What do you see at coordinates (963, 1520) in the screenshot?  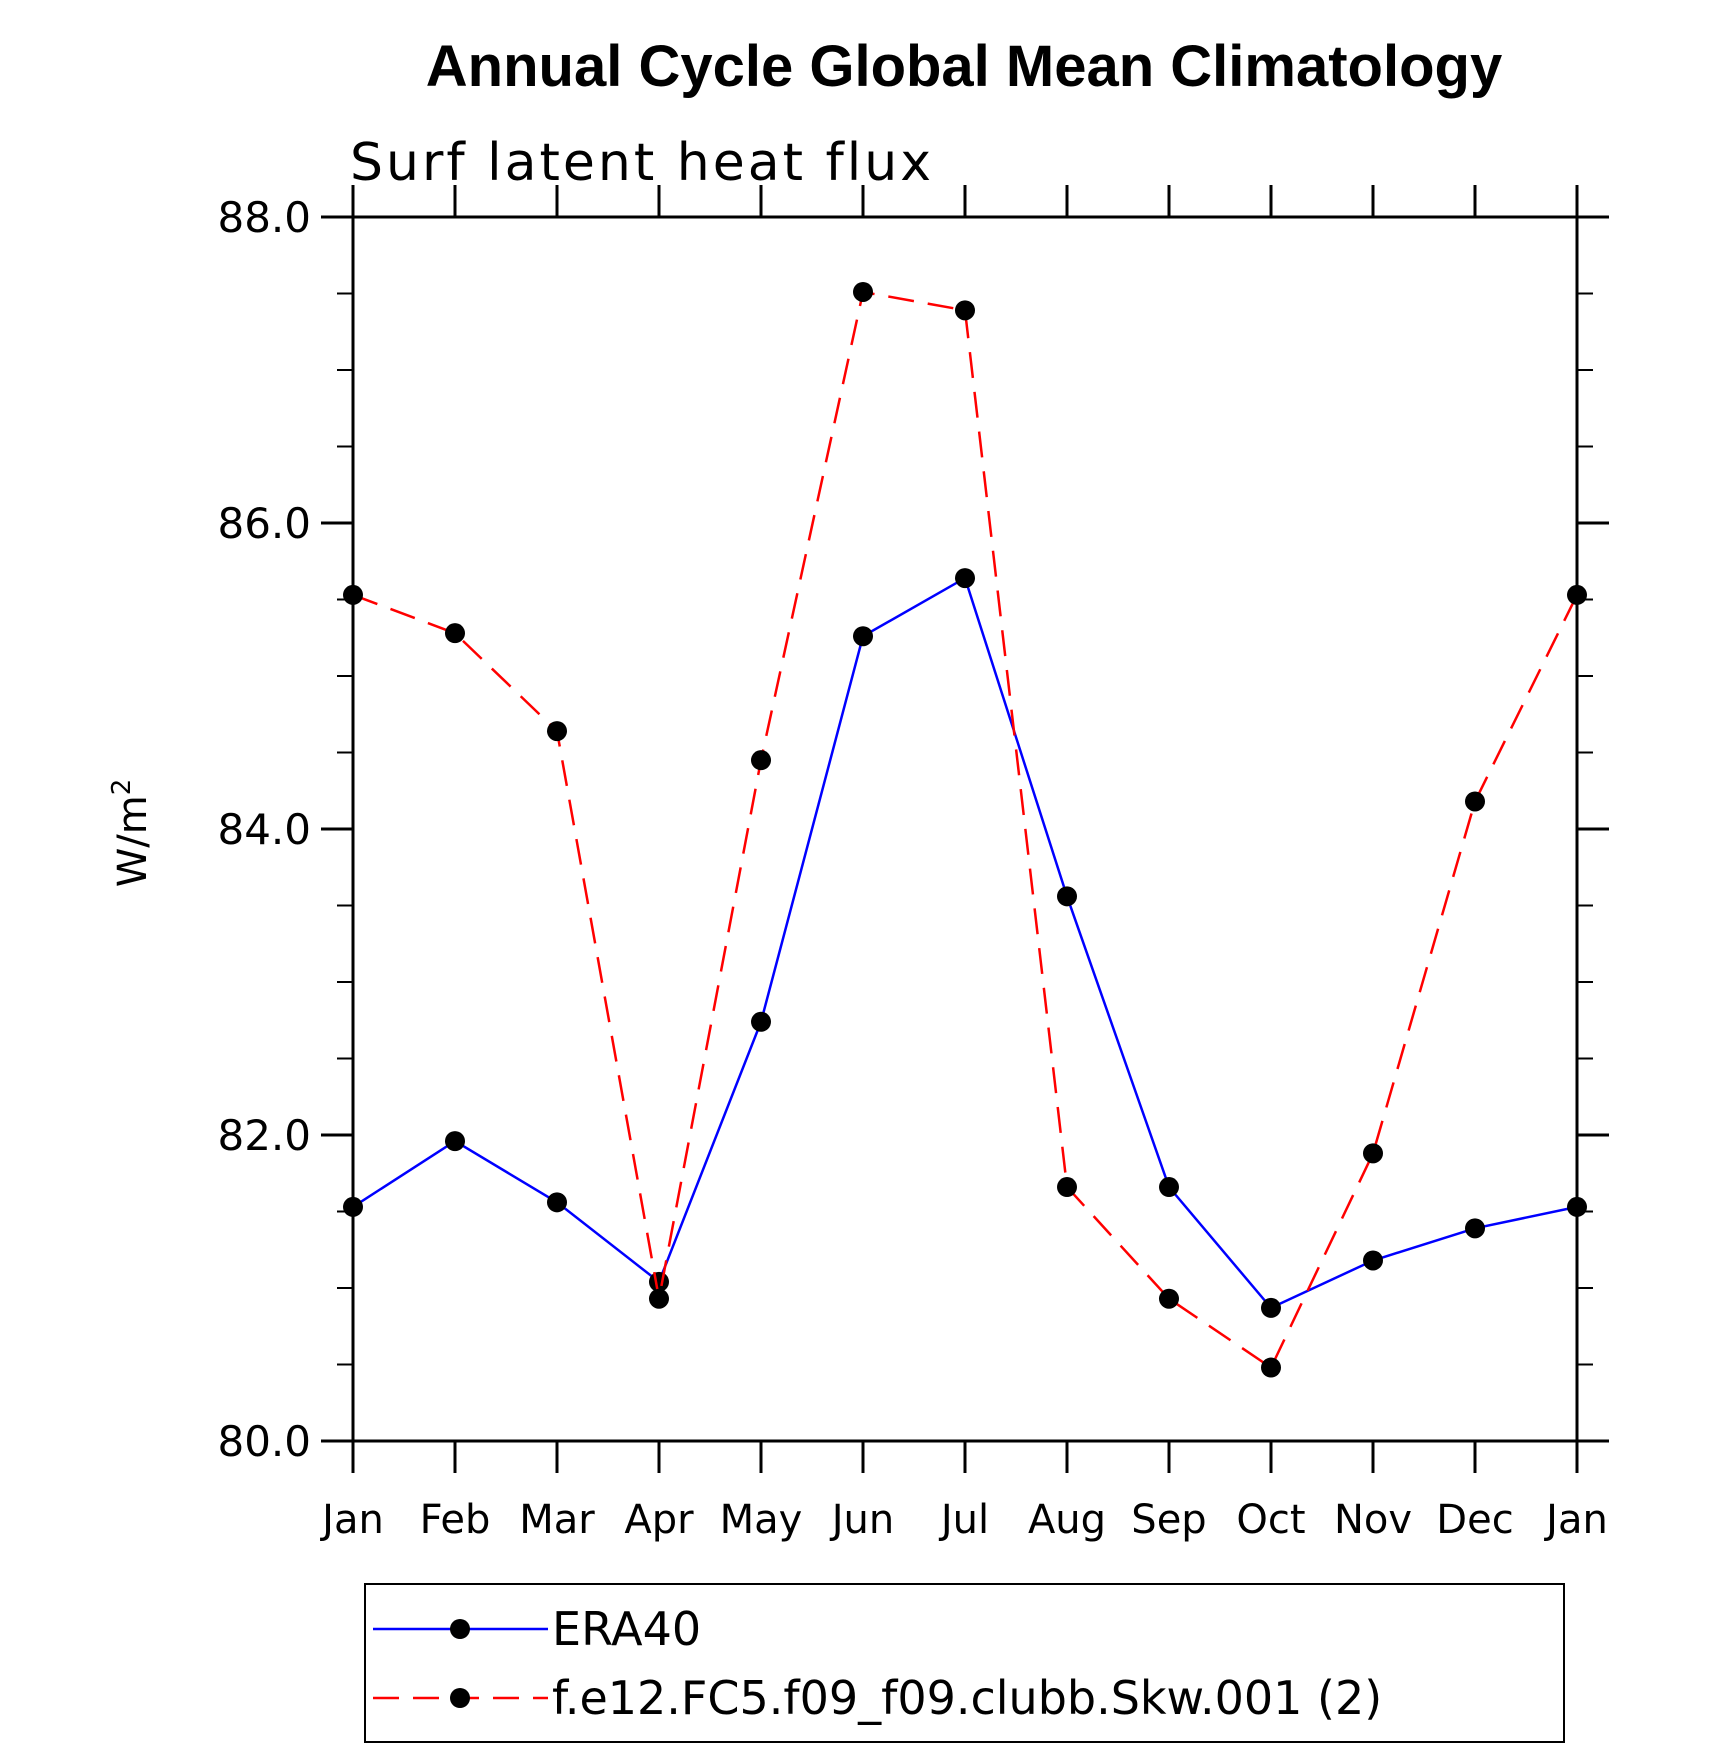 I see `x-tick-label: Jul` at bounding box center [963, 1520].